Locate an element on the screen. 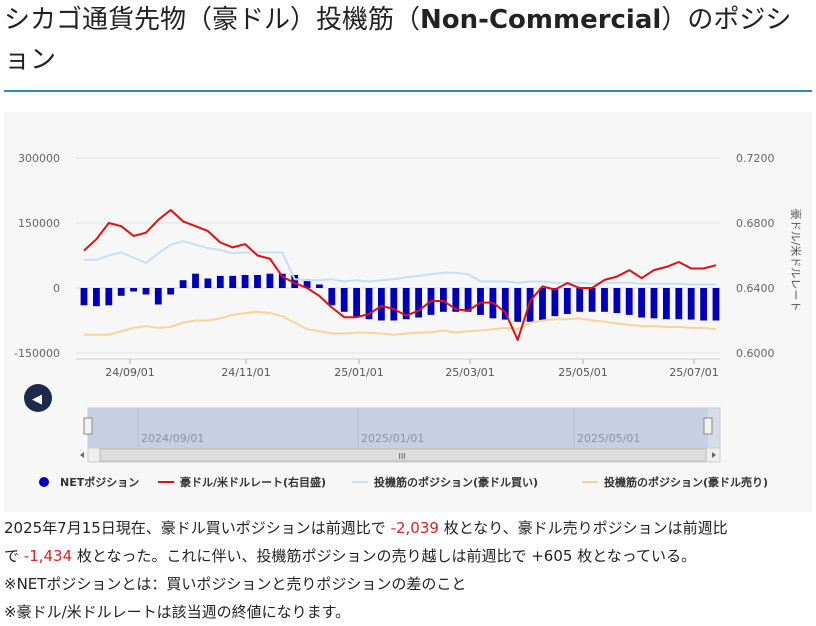 This screenshot has height=626, width=816. x-tick-label: 24/11/01 is located at coordinates (245, 372).